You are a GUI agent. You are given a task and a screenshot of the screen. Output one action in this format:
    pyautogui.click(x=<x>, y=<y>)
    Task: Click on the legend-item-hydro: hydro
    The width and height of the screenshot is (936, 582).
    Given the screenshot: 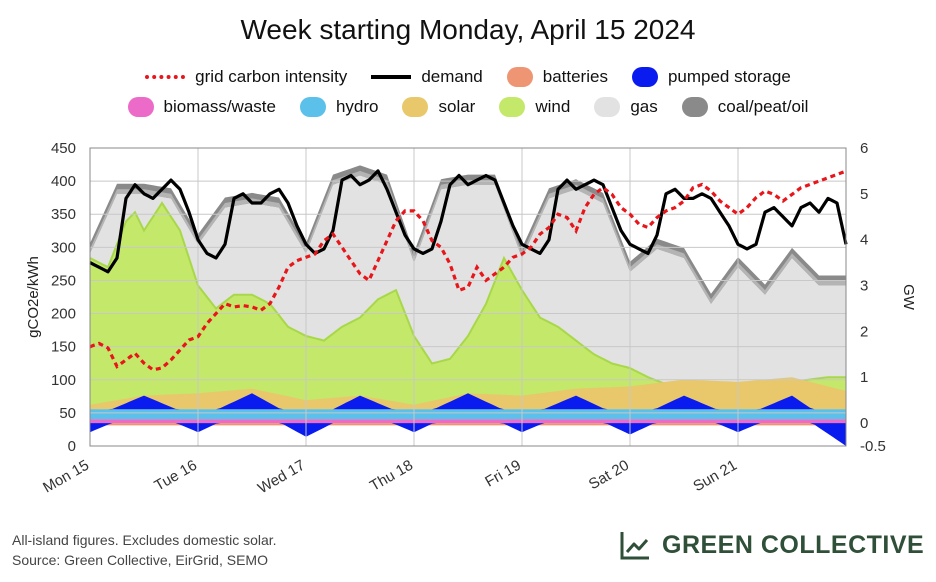 What is the action you would take?
    pyautogui.click(x=339, y=107)
    